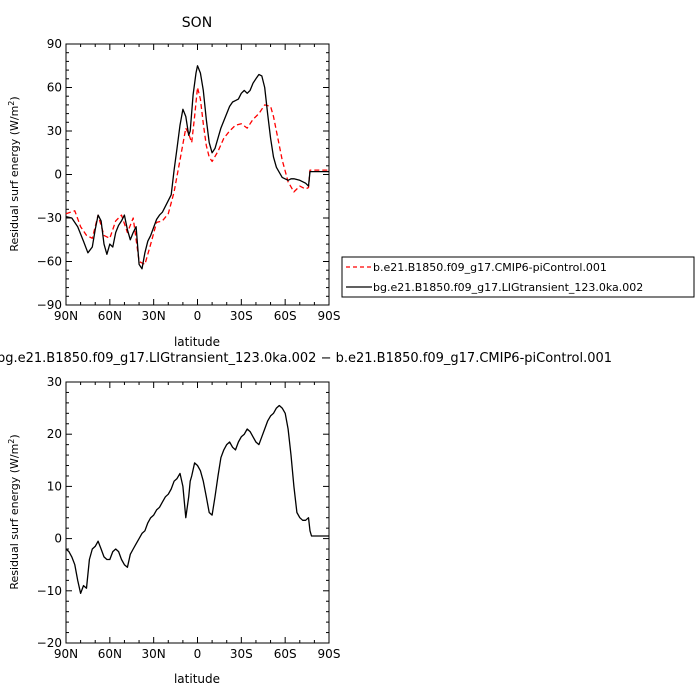 The image size is (700, 700). What do you see at coordinates (329, 654) in the screenshot?
I see `bottom-x-tick-label: 90S` at bounding box center [329, 654].